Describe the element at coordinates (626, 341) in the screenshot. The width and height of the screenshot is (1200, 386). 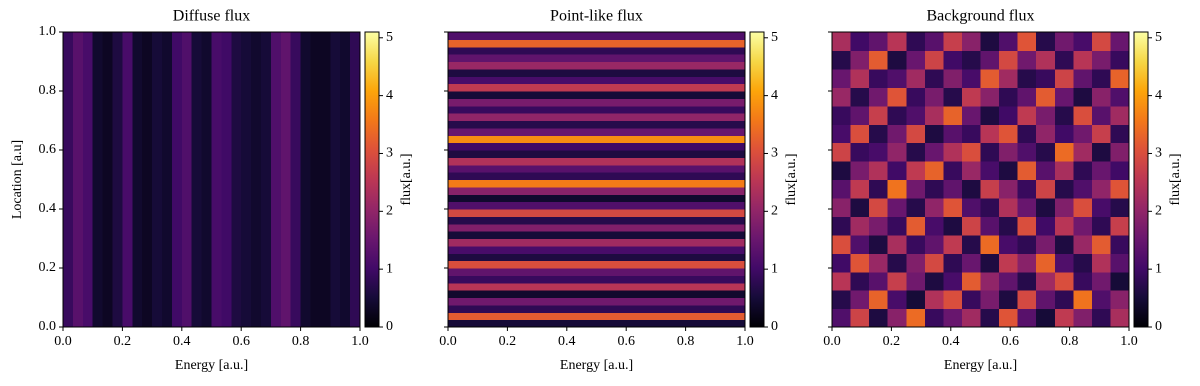
I see `x-tick-label: 0.6` at that location.